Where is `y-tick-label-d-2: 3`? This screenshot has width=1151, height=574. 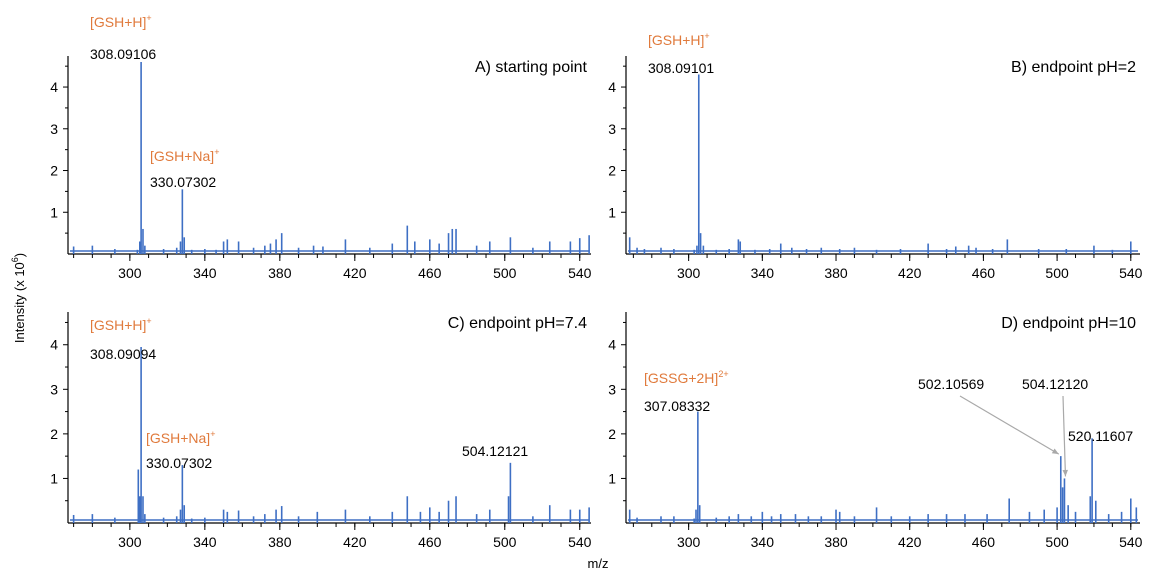
y-tick-label-d-2: 3 is located at coordinates (612, 389).